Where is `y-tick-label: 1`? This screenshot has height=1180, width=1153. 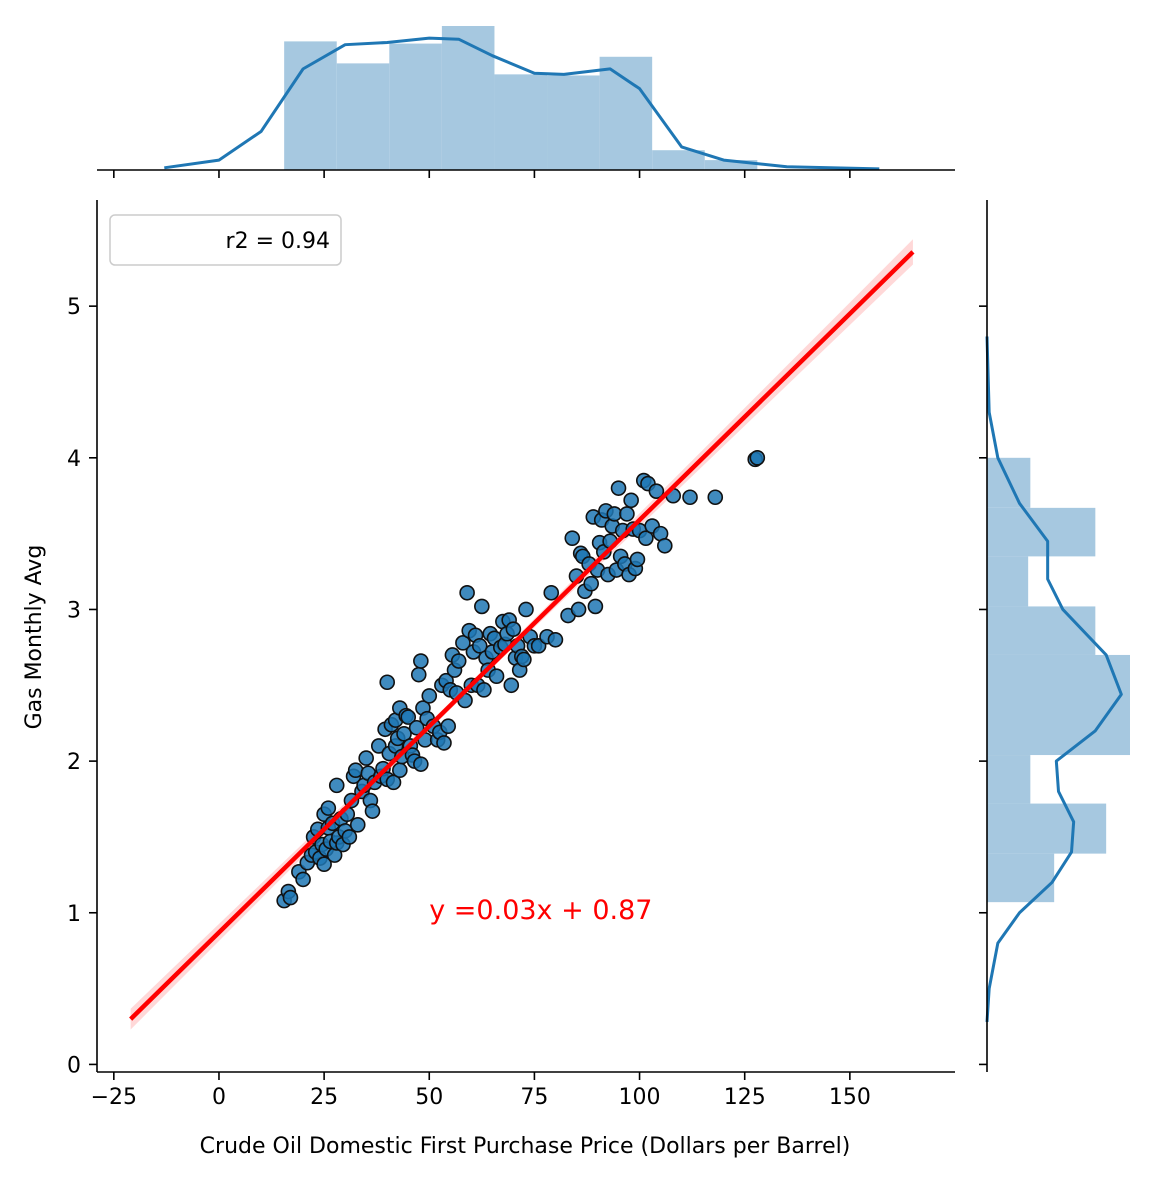
y-tick-label: 1 is located at coordinates (74, 914).